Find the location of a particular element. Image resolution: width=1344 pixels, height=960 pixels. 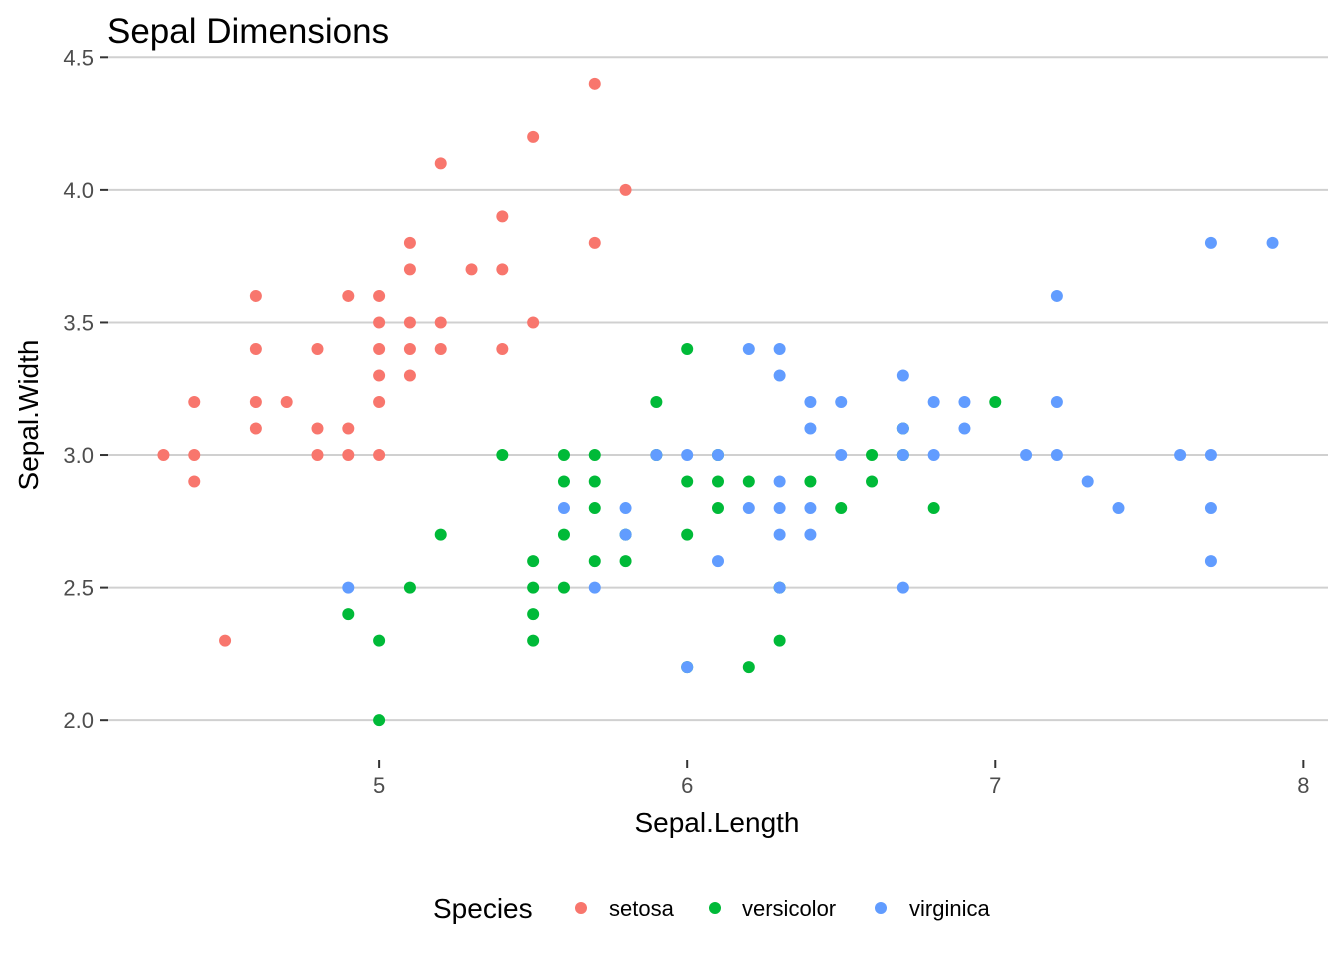

legend-item-versicolor: versicolor is located at coordinates (772, 908).